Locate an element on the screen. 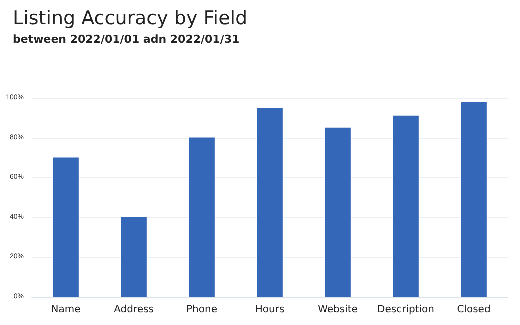  x-tick-label: Phone is located at coordinates (202, 310).